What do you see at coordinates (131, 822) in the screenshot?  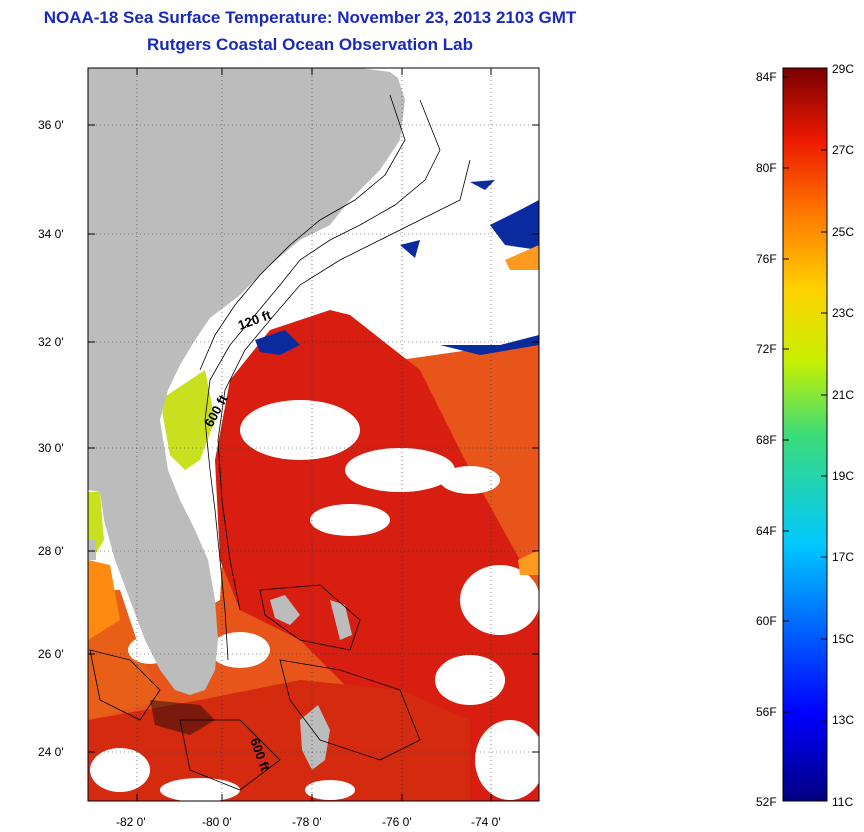 I see `lon-label-82: -82 0'` at bounding box center [131, 822].